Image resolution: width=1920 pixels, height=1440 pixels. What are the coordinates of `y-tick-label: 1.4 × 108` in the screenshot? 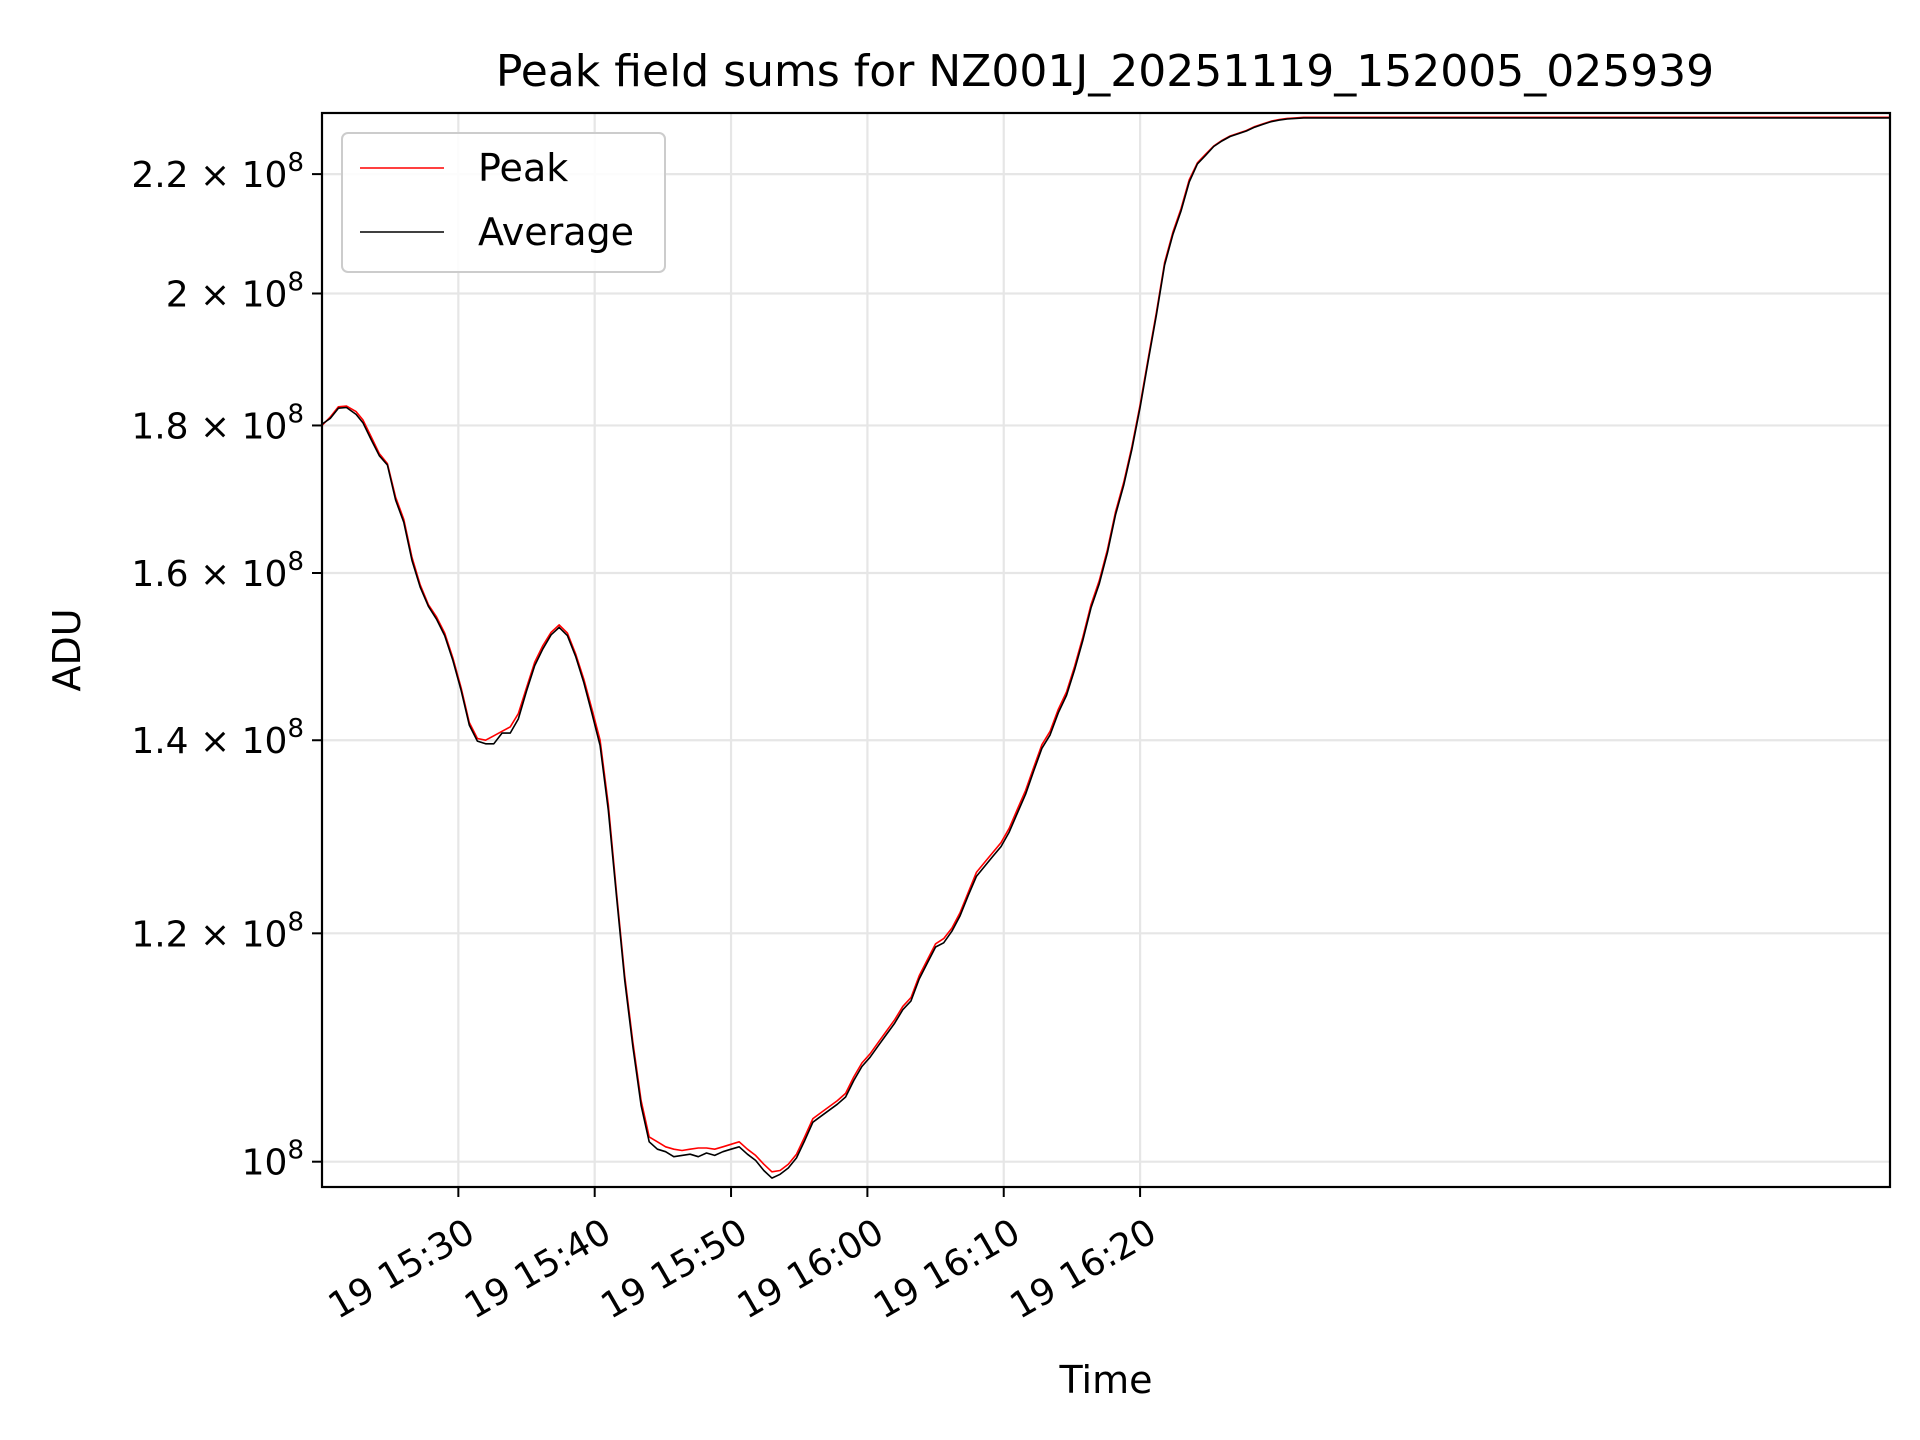 It's located at (217, 738).